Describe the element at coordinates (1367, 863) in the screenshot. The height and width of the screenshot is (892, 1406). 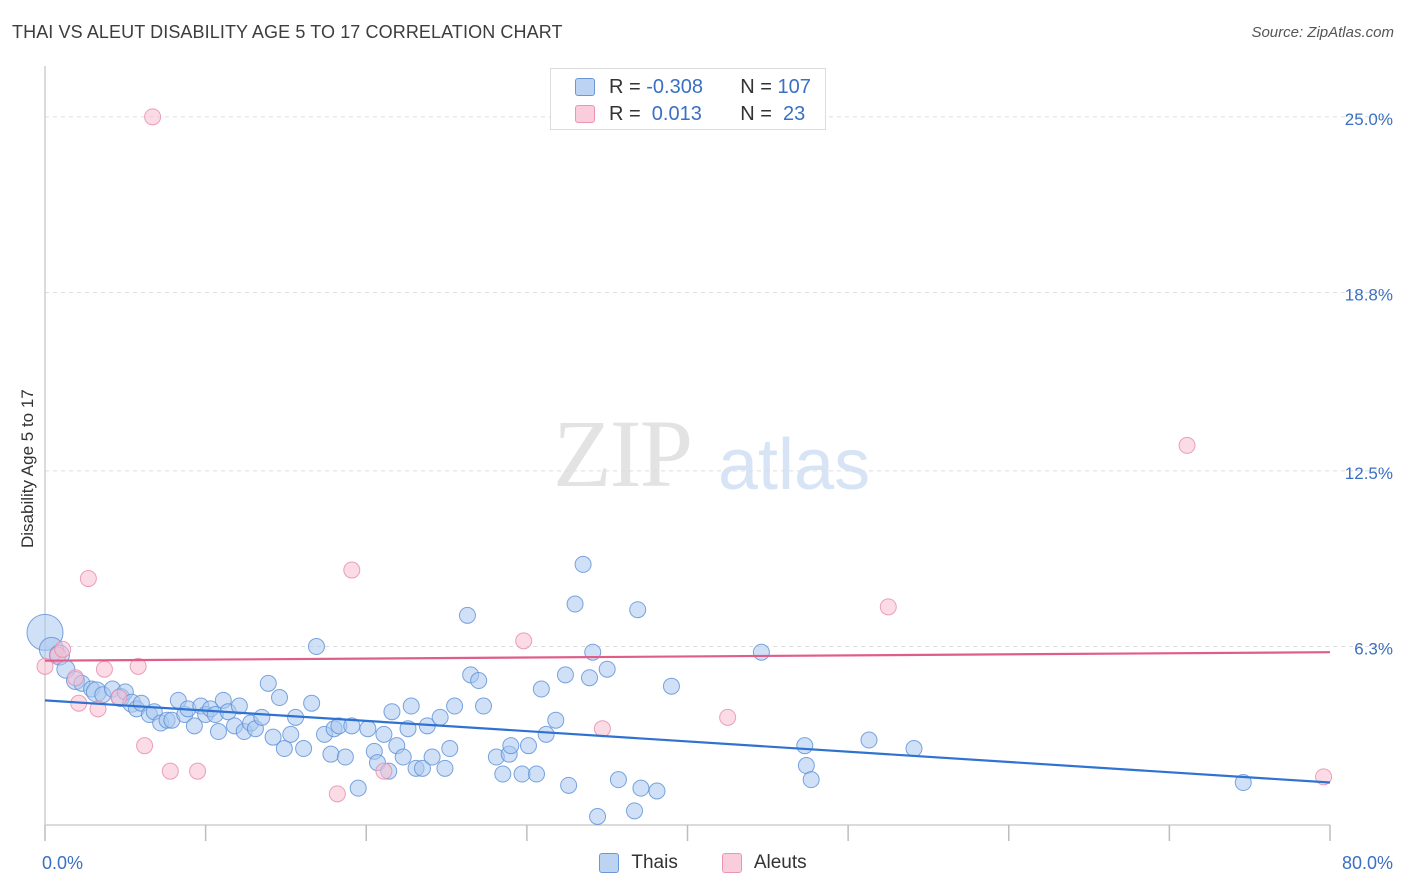
I see `x-tick-label-max: 80.0%` at that location.